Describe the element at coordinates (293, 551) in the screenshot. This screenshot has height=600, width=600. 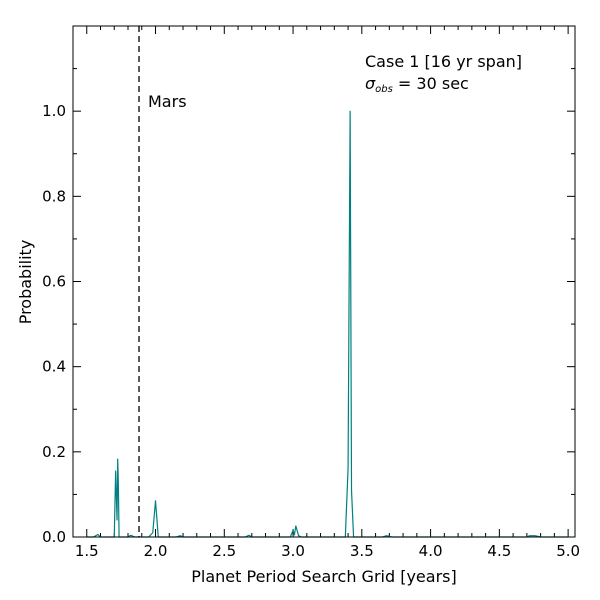
I see `x-tick-label: 3.0` at that location.